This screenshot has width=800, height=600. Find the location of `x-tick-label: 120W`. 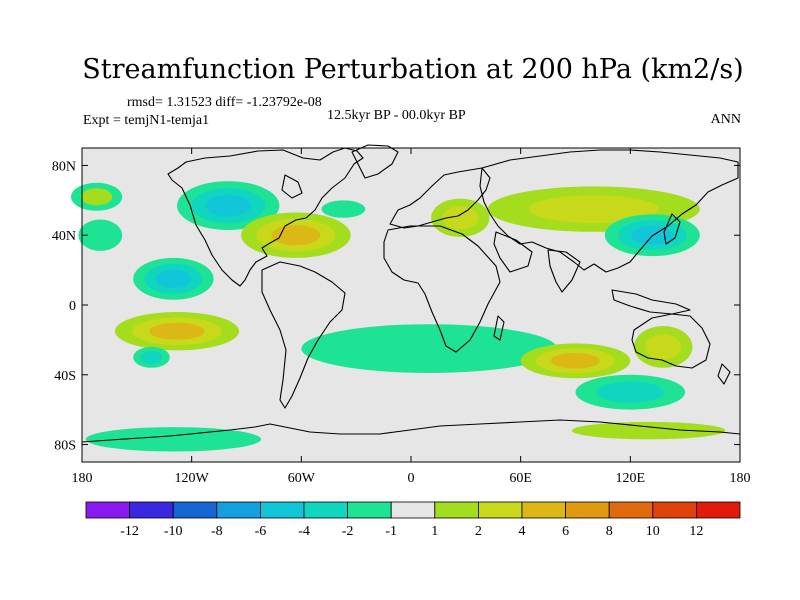

x-tick-label: 120W is located at coordinates (192, 478).